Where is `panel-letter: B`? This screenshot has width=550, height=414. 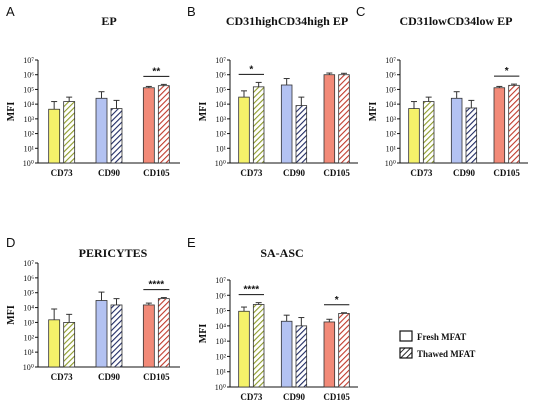 panel-letter: B is located at coordinates (191, 11).